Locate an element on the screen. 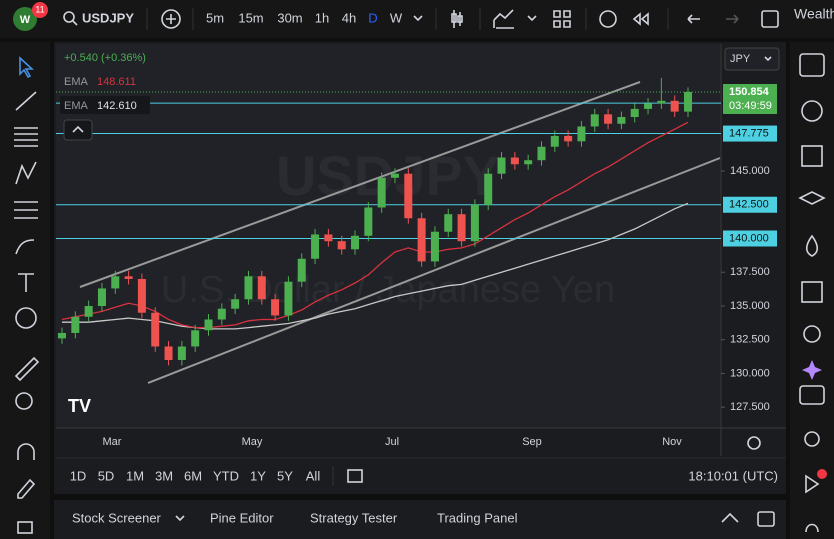 The height and width of the screenshot is (539, 834). brush-tool is located at coordinates (25, 247).